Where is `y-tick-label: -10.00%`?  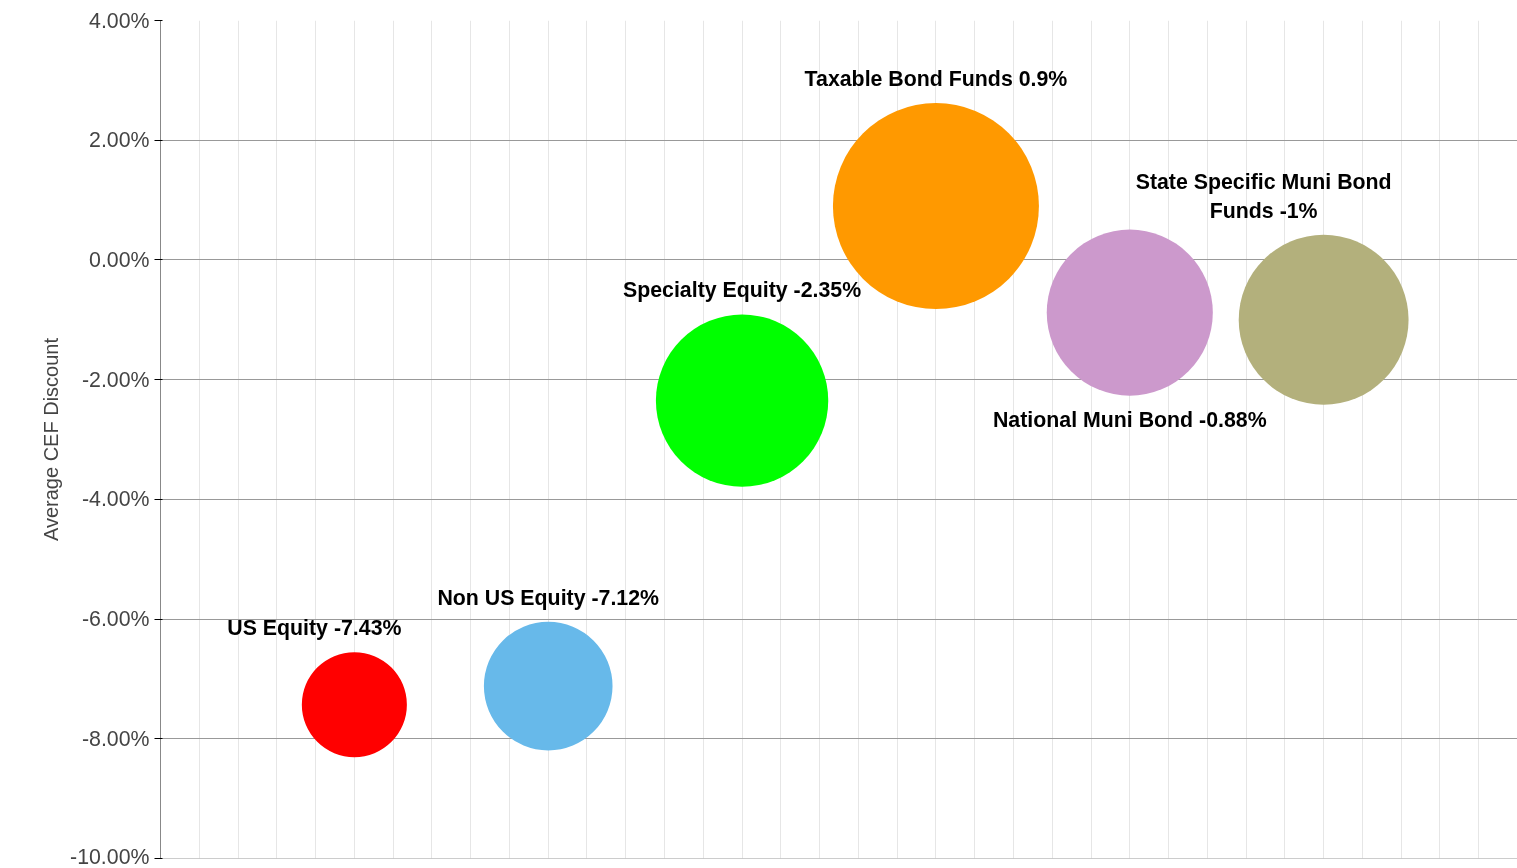 y-tick-label: -10.00% is located at coordinates (110, 856).